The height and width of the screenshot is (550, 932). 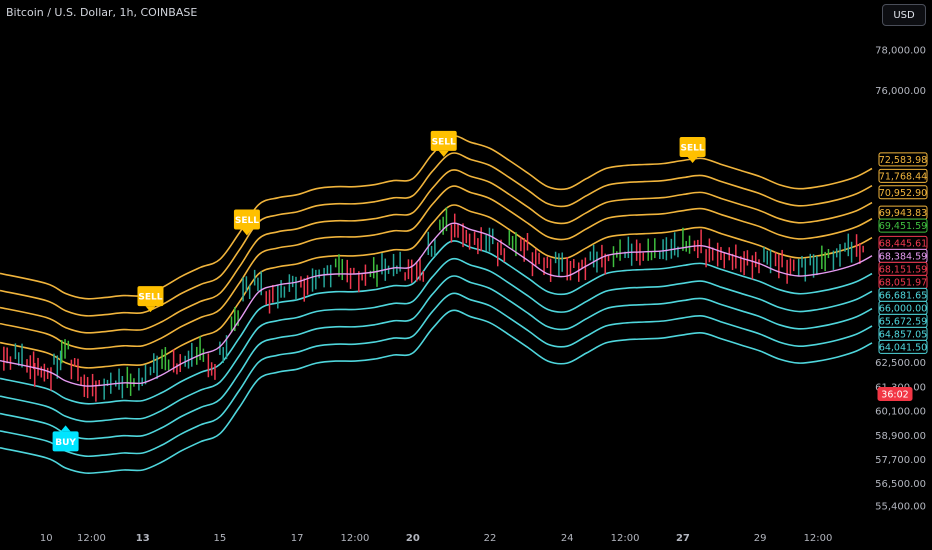 I want to click on time-axis-label: 13, so click(x=143, y=538).